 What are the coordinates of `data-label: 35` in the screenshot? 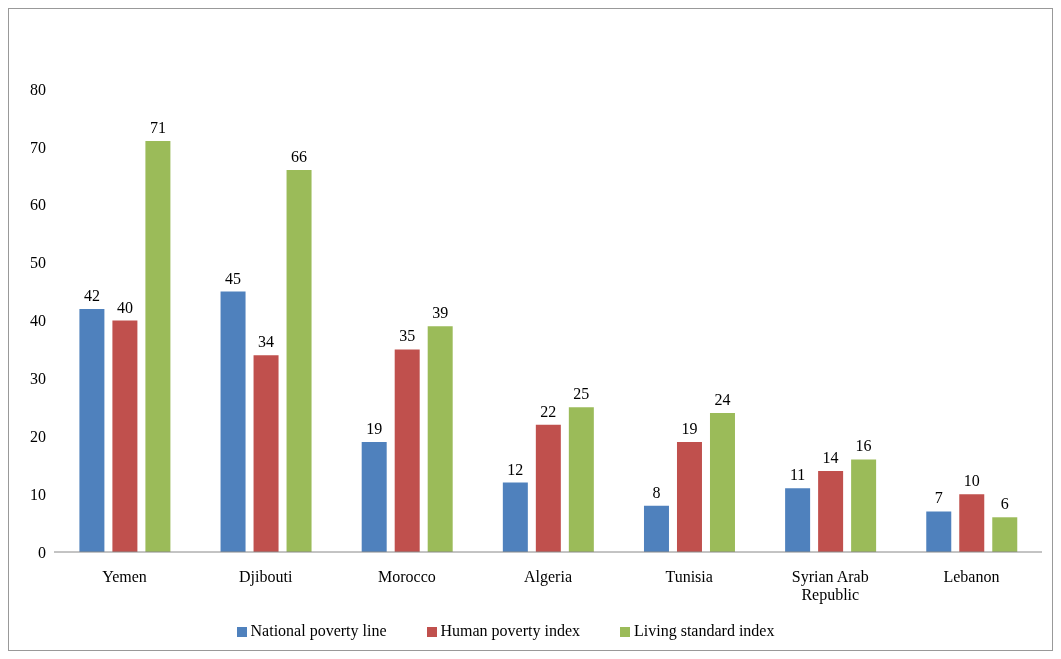 It's located at (407, 336).